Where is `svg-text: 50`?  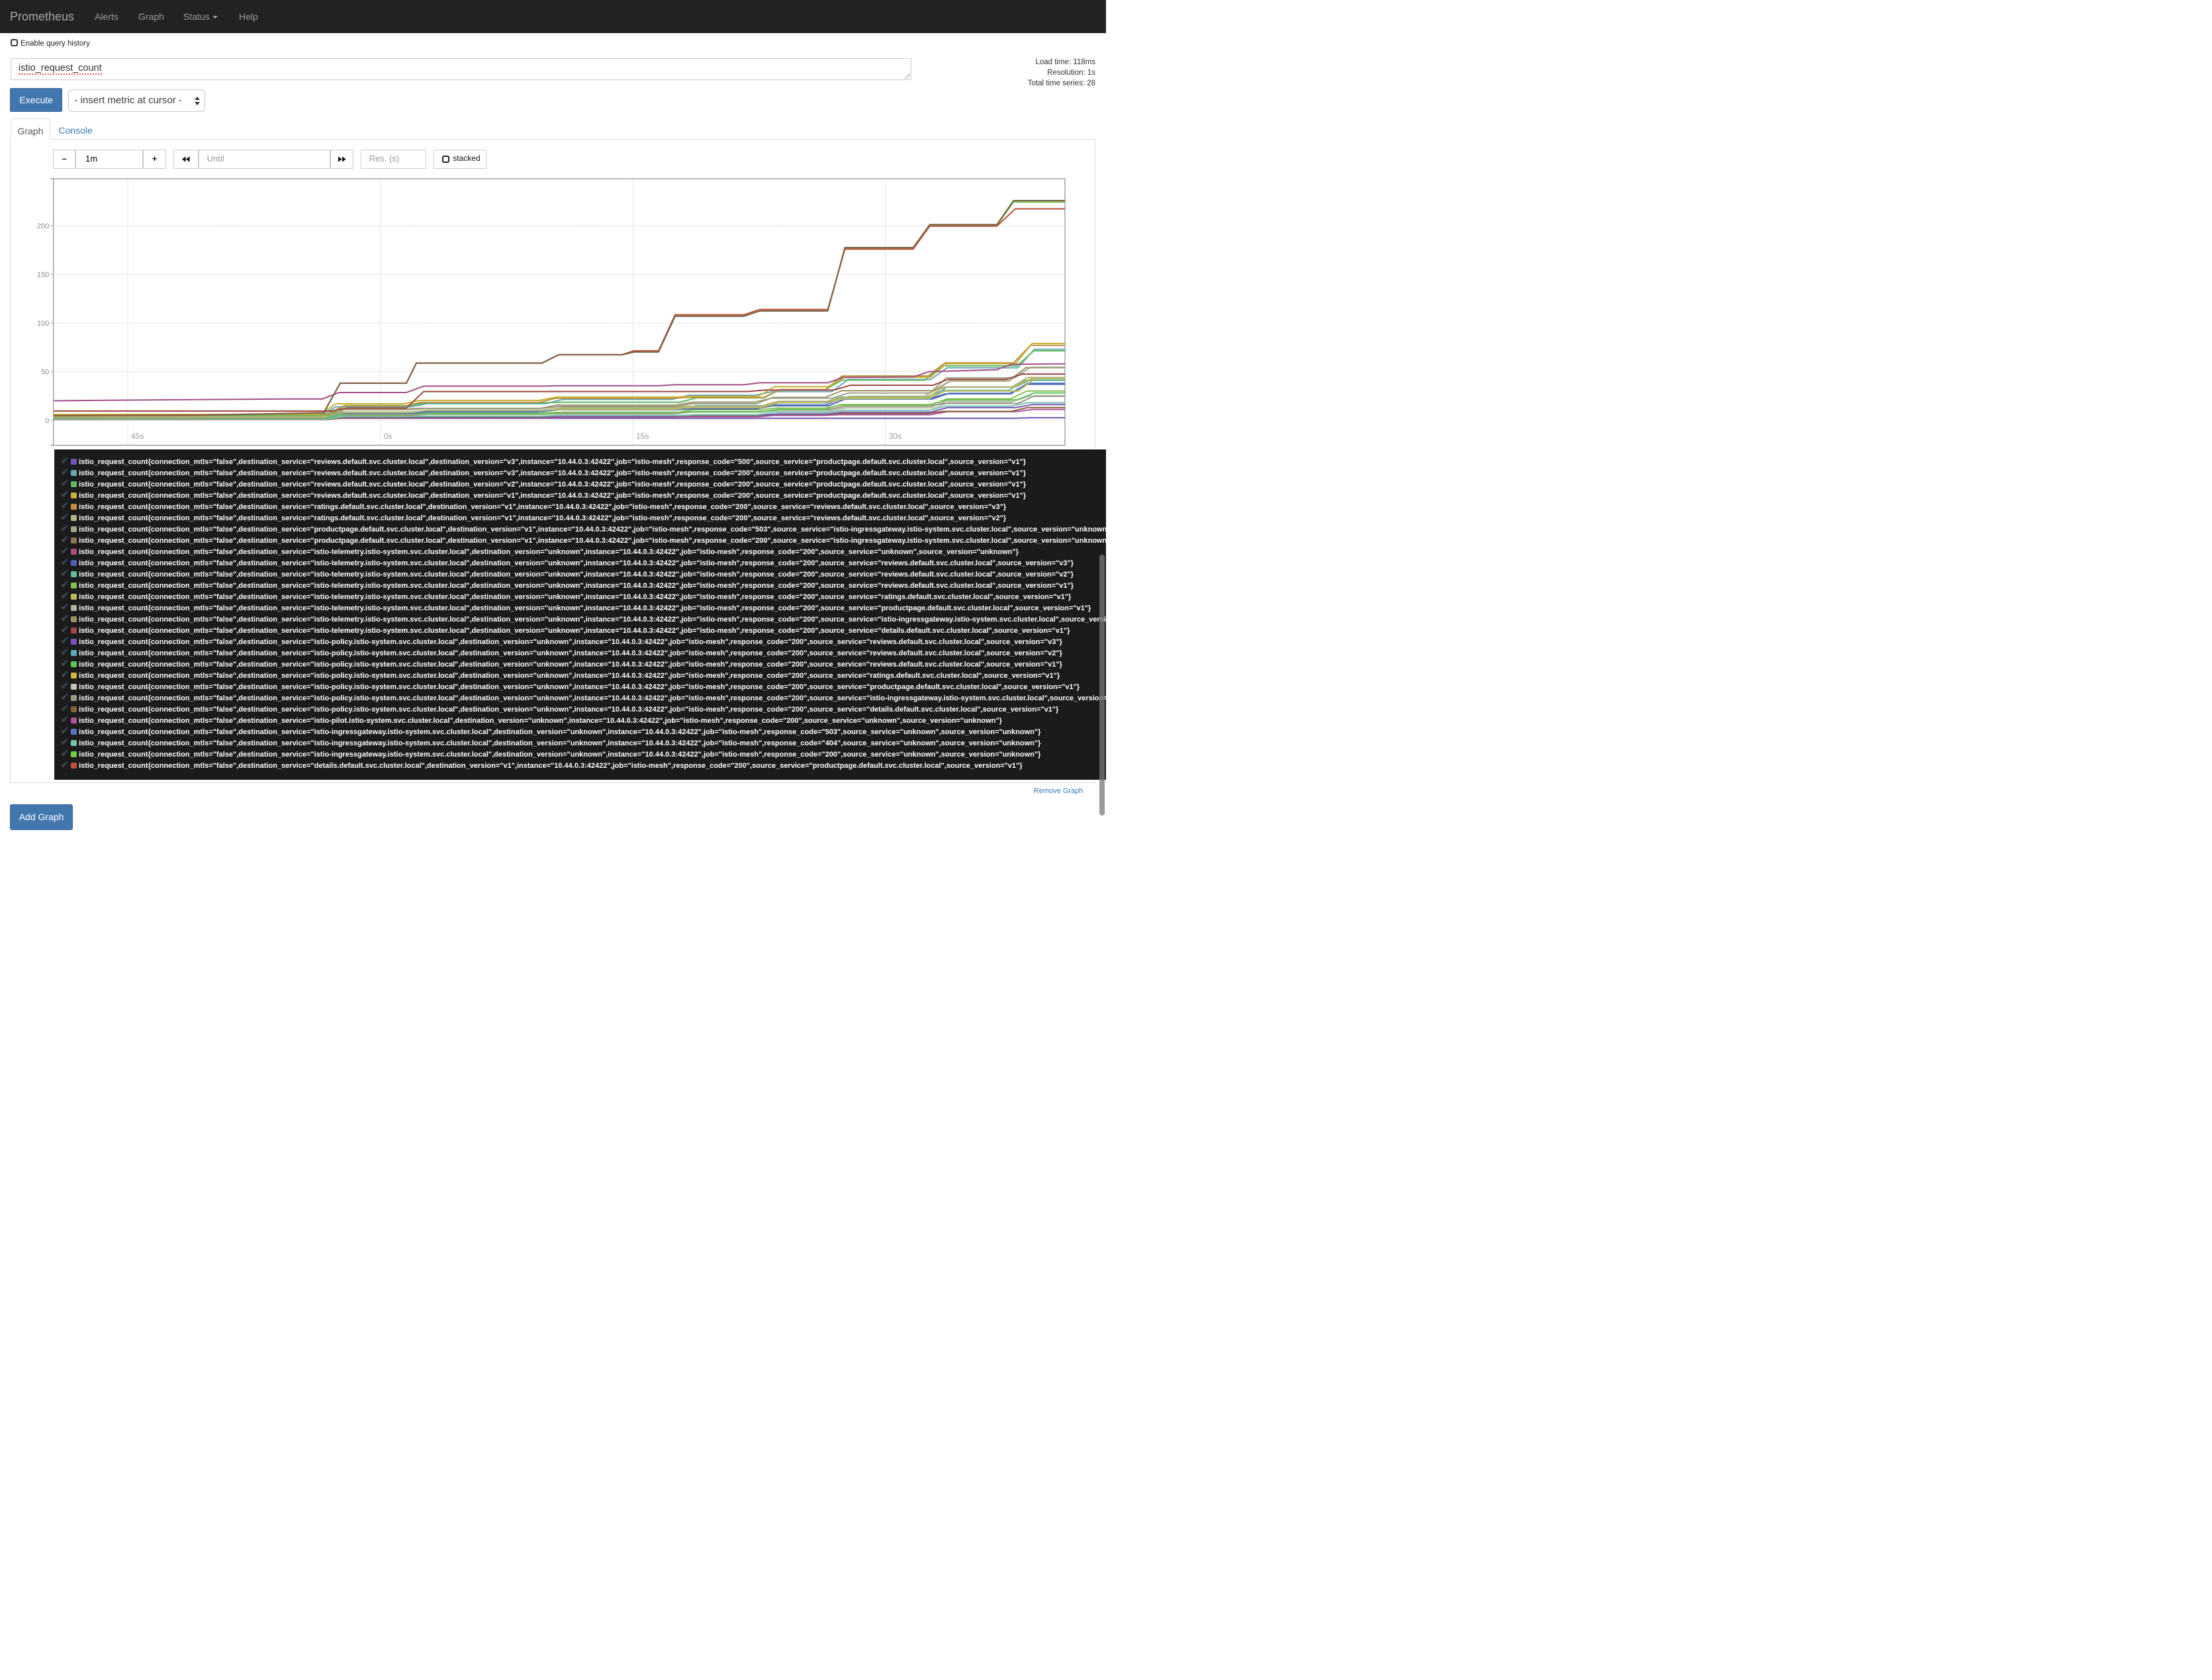 svg-text: 50 is located at coordinates (45, 372).